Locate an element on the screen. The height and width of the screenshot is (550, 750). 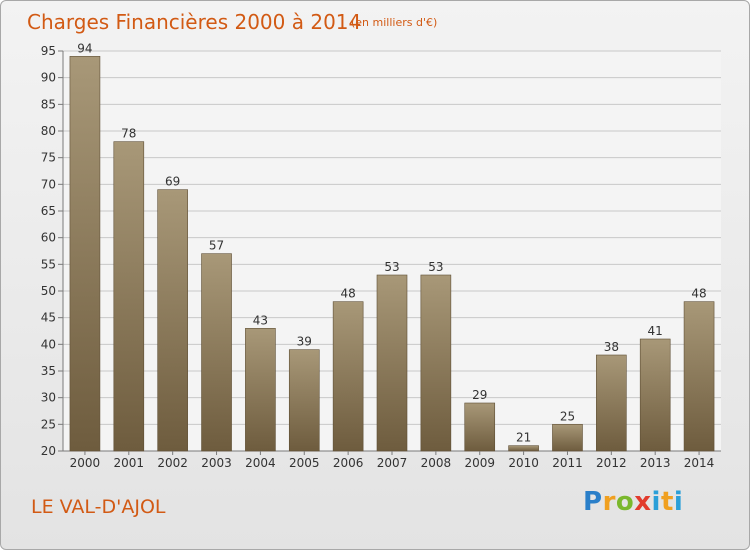
data-label-2001: 78 is located at coordinates (128, 134).